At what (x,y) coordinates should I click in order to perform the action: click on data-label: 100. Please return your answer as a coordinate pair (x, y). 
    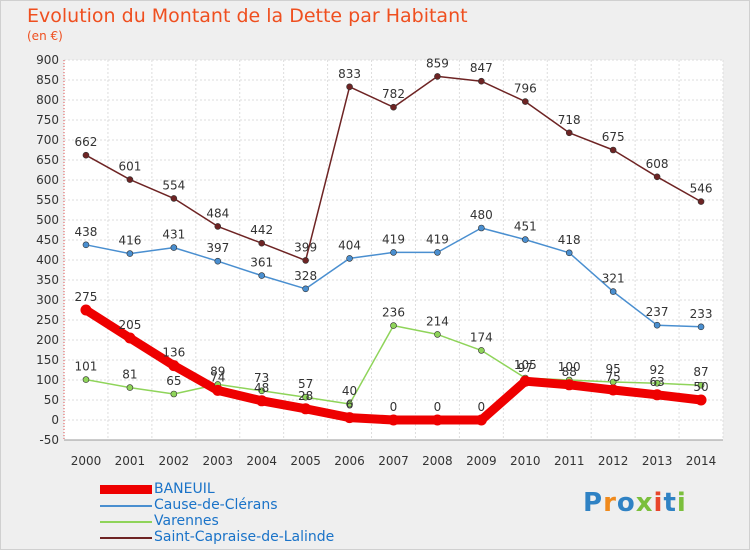
    Looking at the image, I should click on (569, 367).